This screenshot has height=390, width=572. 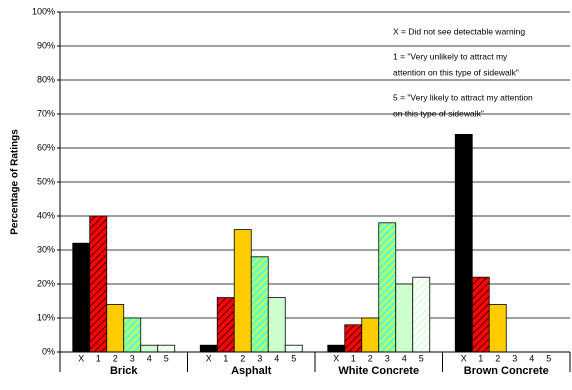 I want to click on y-tick-label: 100%, so click(x=43, y=11).